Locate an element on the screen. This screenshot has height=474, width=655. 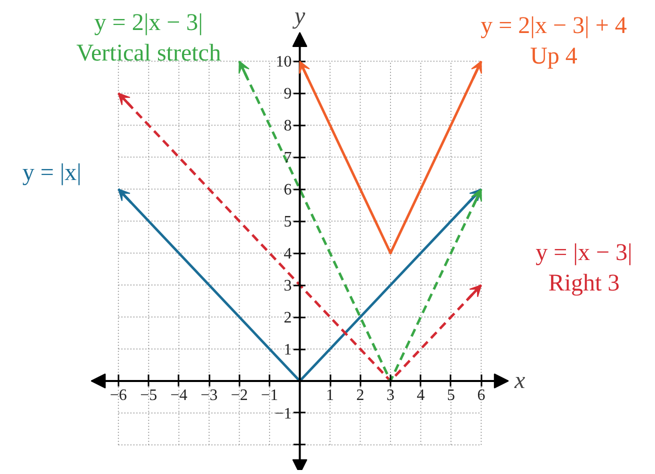
x-axis-title: x is located at coordinates (519, 381).